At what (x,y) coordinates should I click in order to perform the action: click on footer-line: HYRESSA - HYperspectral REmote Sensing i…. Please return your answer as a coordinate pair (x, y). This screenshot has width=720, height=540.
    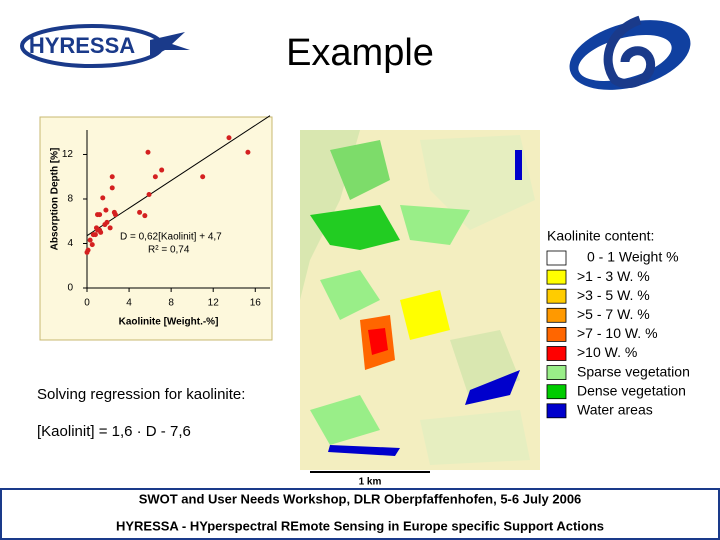
    Looking at the image, I should click on (360, 525).